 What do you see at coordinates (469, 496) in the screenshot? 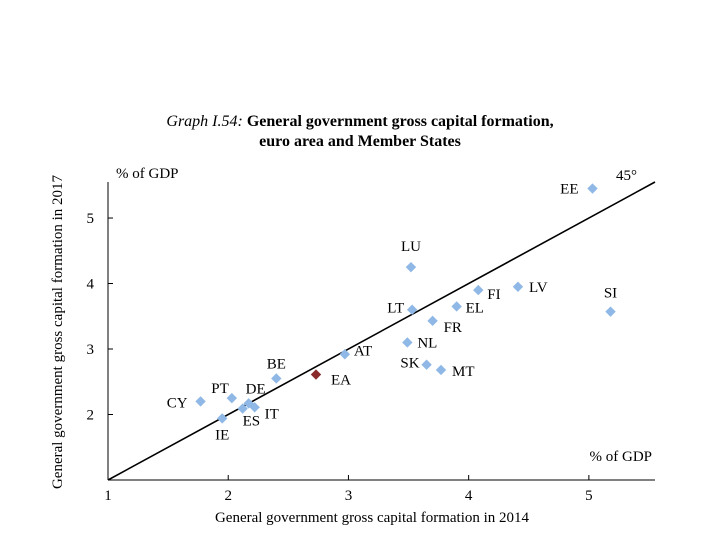
I see `x-tick-label: 4` at bounding box center [469, 496].